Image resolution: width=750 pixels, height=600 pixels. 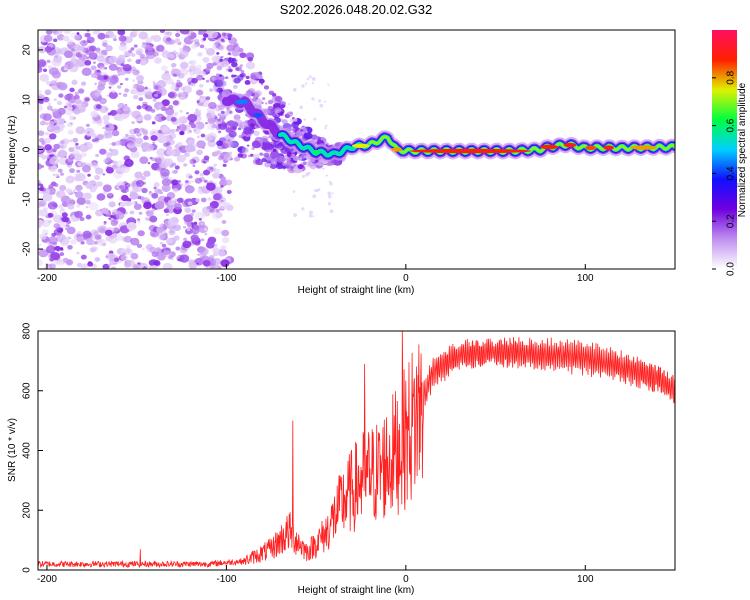 What do you see at coordinates (724, 173) in the screenshot?
I see `colorbar-ticks: 0.0 0.2 0.4 0.6 0.8` at bounding box center [724, 173].